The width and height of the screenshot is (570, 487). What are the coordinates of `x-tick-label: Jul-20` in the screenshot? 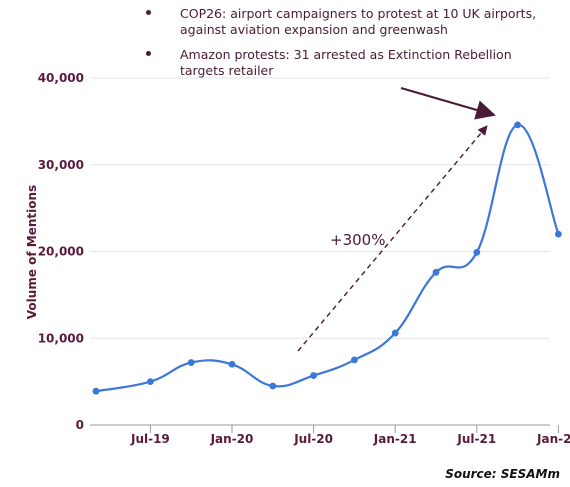 It's located at (313, 439).